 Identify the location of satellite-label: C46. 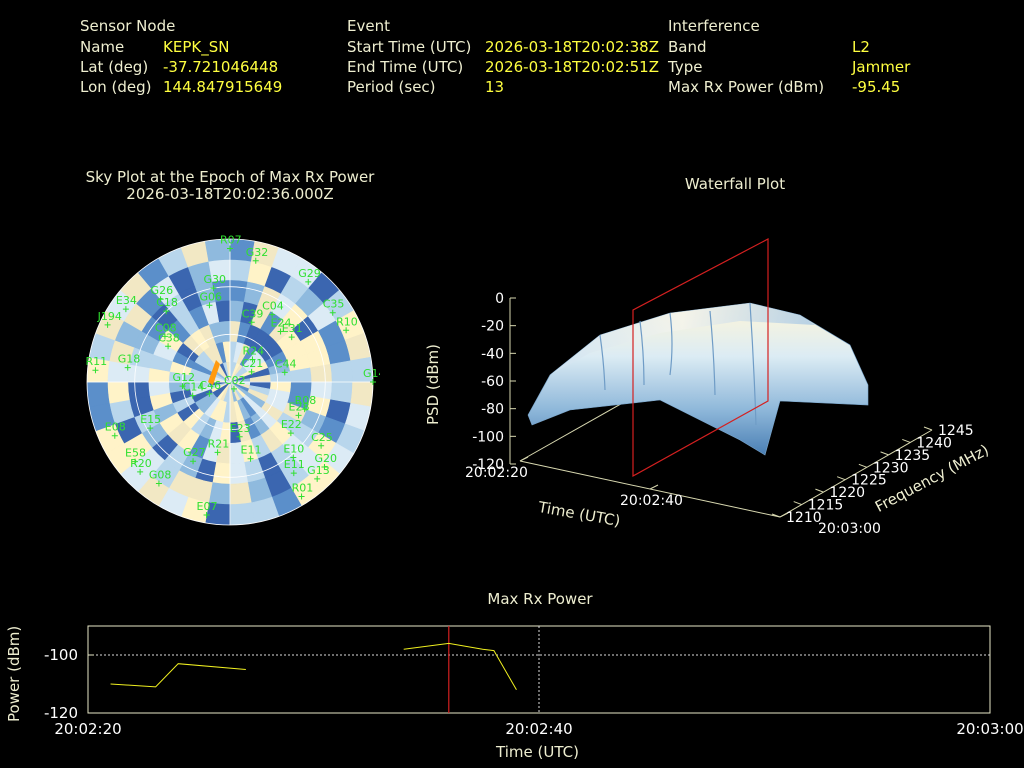
(210, 385).